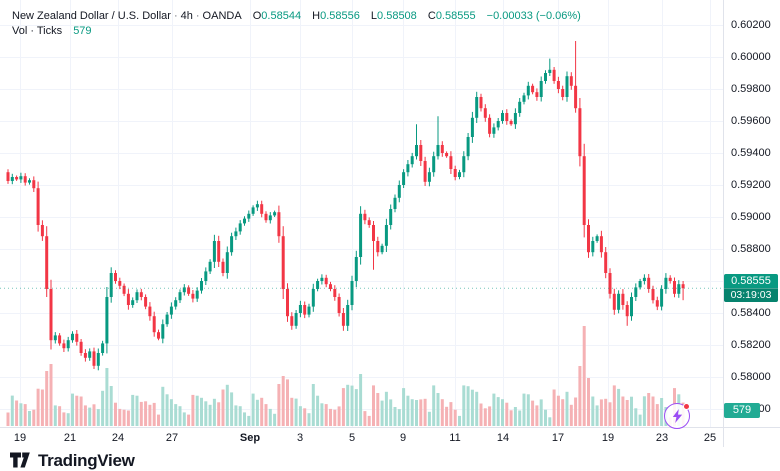 This screenshot has width=780, height=471. What do you see at coordinates (751, 249) in the screenshot?
I see `price-axis-label: 0.58800` at bounding box center [751, 249].